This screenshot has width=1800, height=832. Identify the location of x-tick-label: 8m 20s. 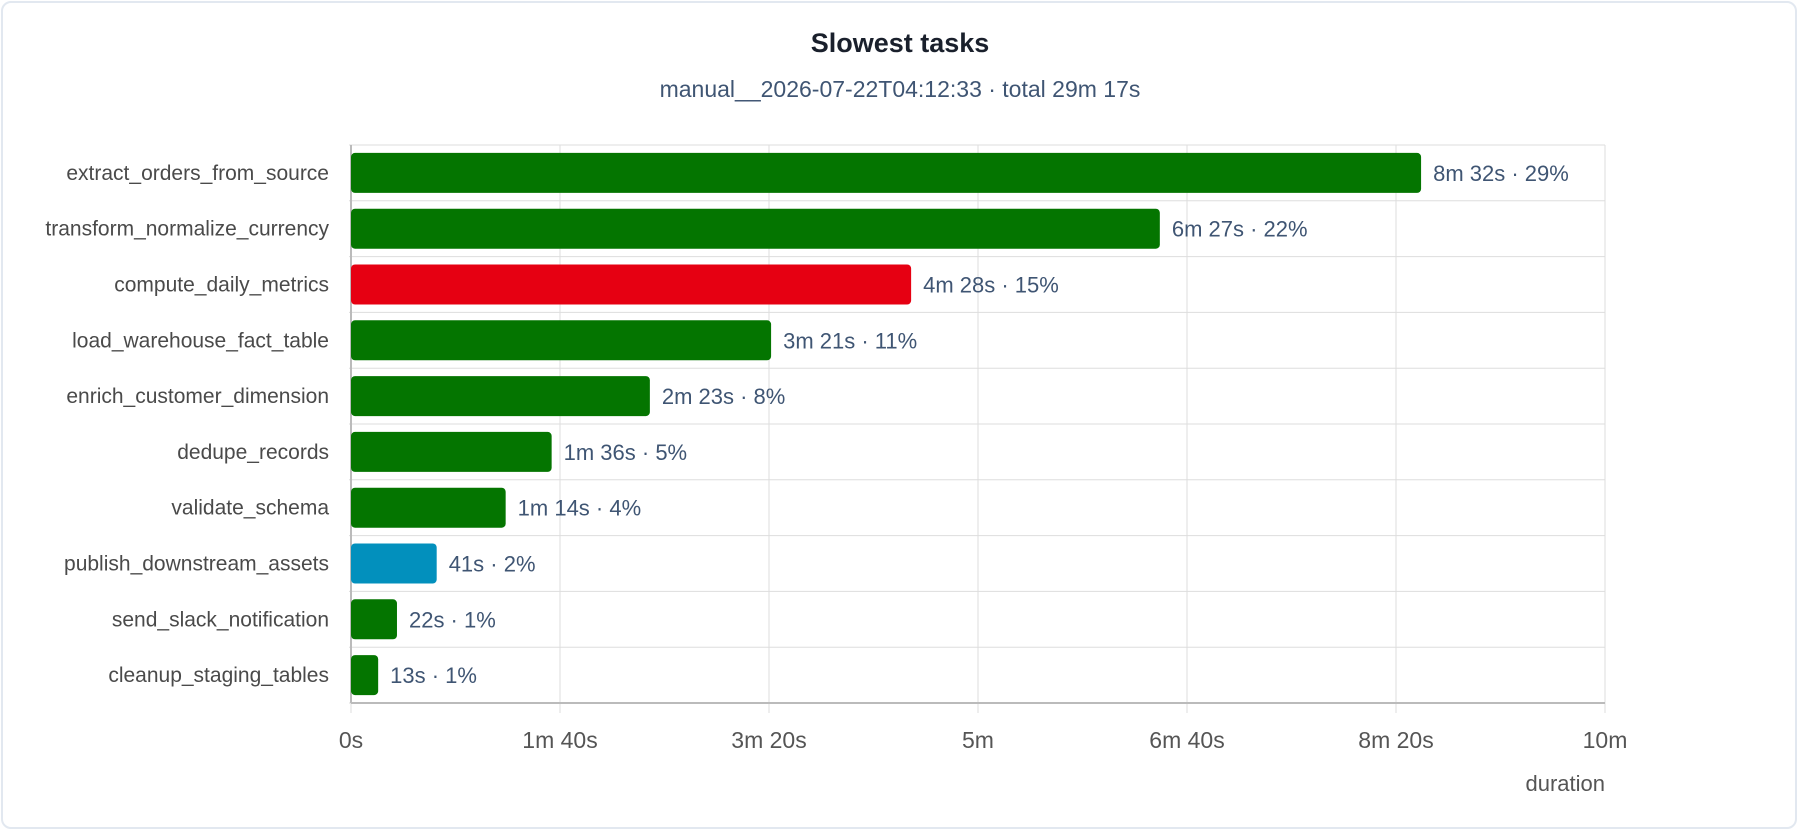
(1395, 740).